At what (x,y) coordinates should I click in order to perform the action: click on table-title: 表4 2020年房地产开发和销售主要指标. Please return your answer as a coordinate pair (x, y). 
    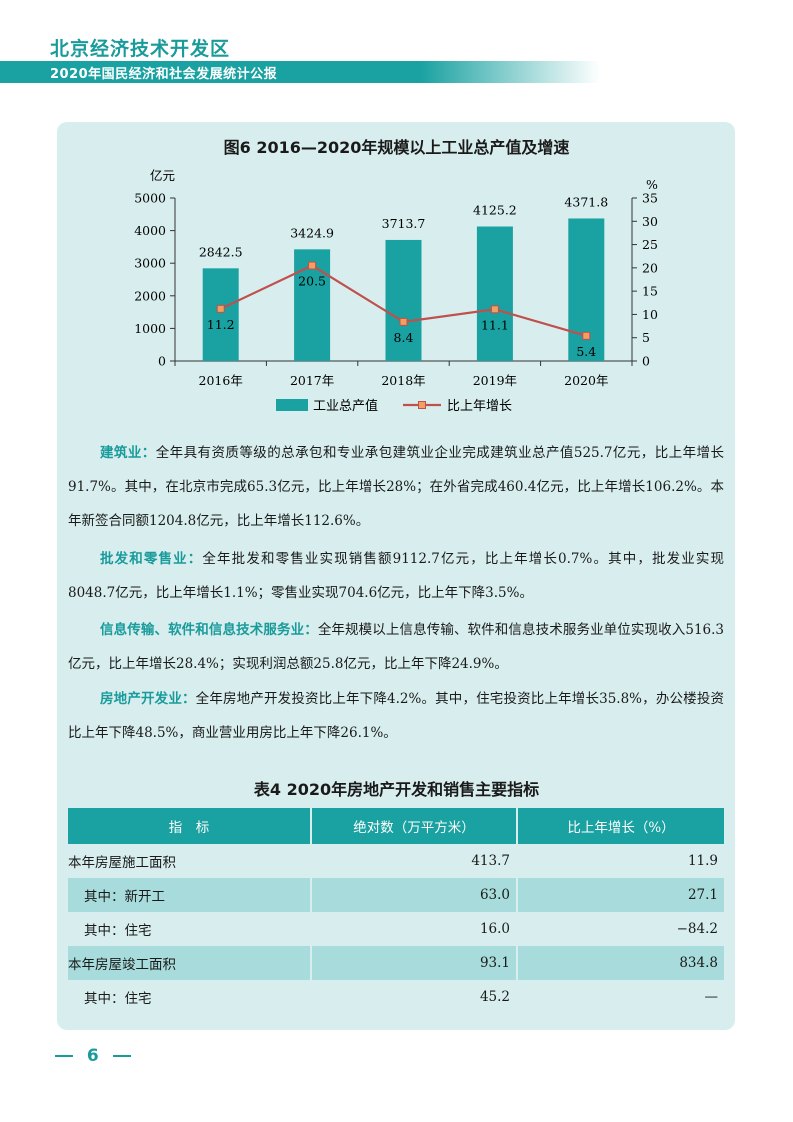
    Looking at the image, I should click on (396, 789).